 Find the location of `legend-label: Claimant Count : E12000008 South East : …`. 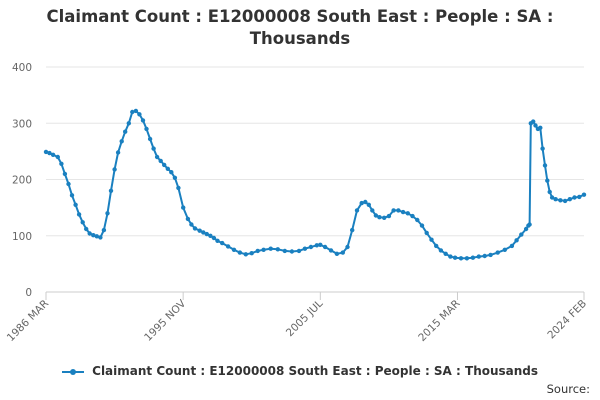

legend-label: Claimant Count : E12000008 South East : … is located at coordinates (315, 371).